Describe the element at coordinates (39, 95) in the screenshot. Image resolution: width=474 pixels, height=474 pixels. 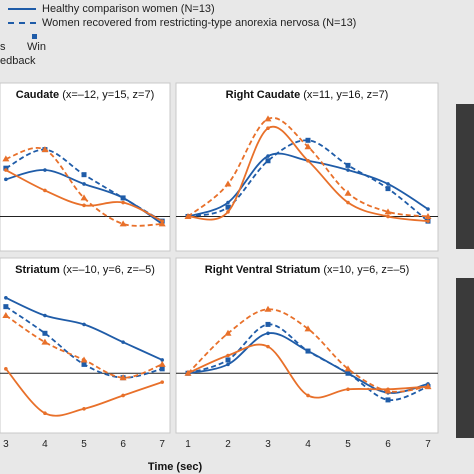
I see `panel-title-region: Caudate` at that location.